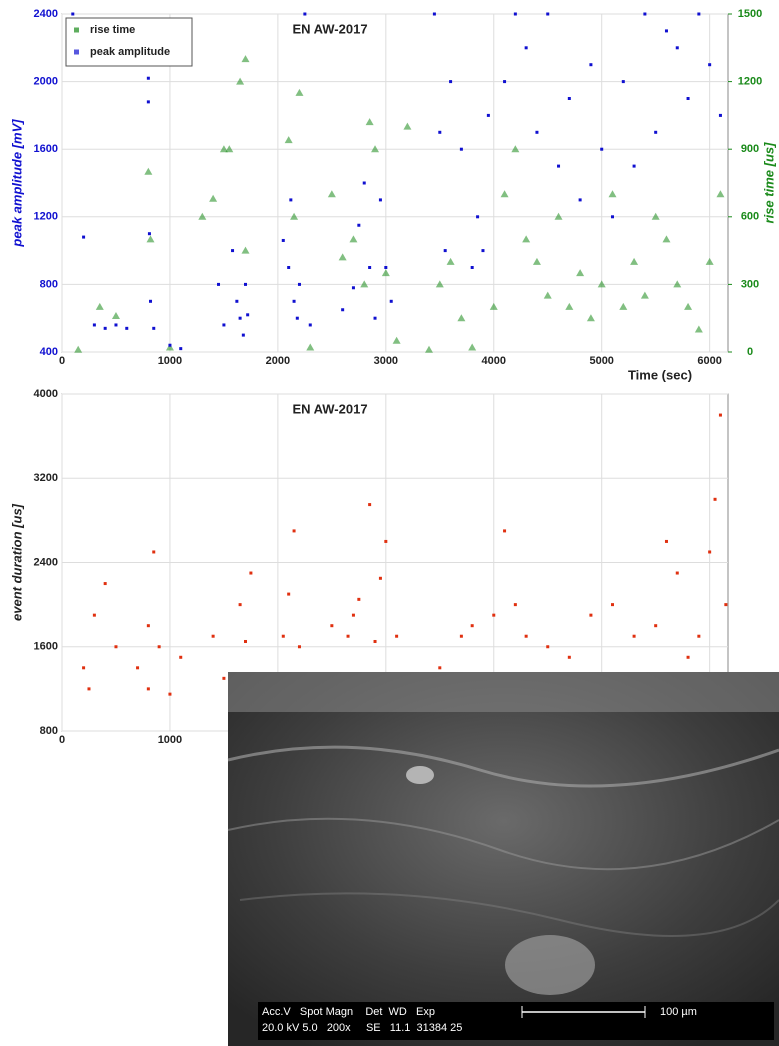 The width and height of the screenshot is (779, 1046). I want to click on y-tick-label: 2400, so click(46, 14).